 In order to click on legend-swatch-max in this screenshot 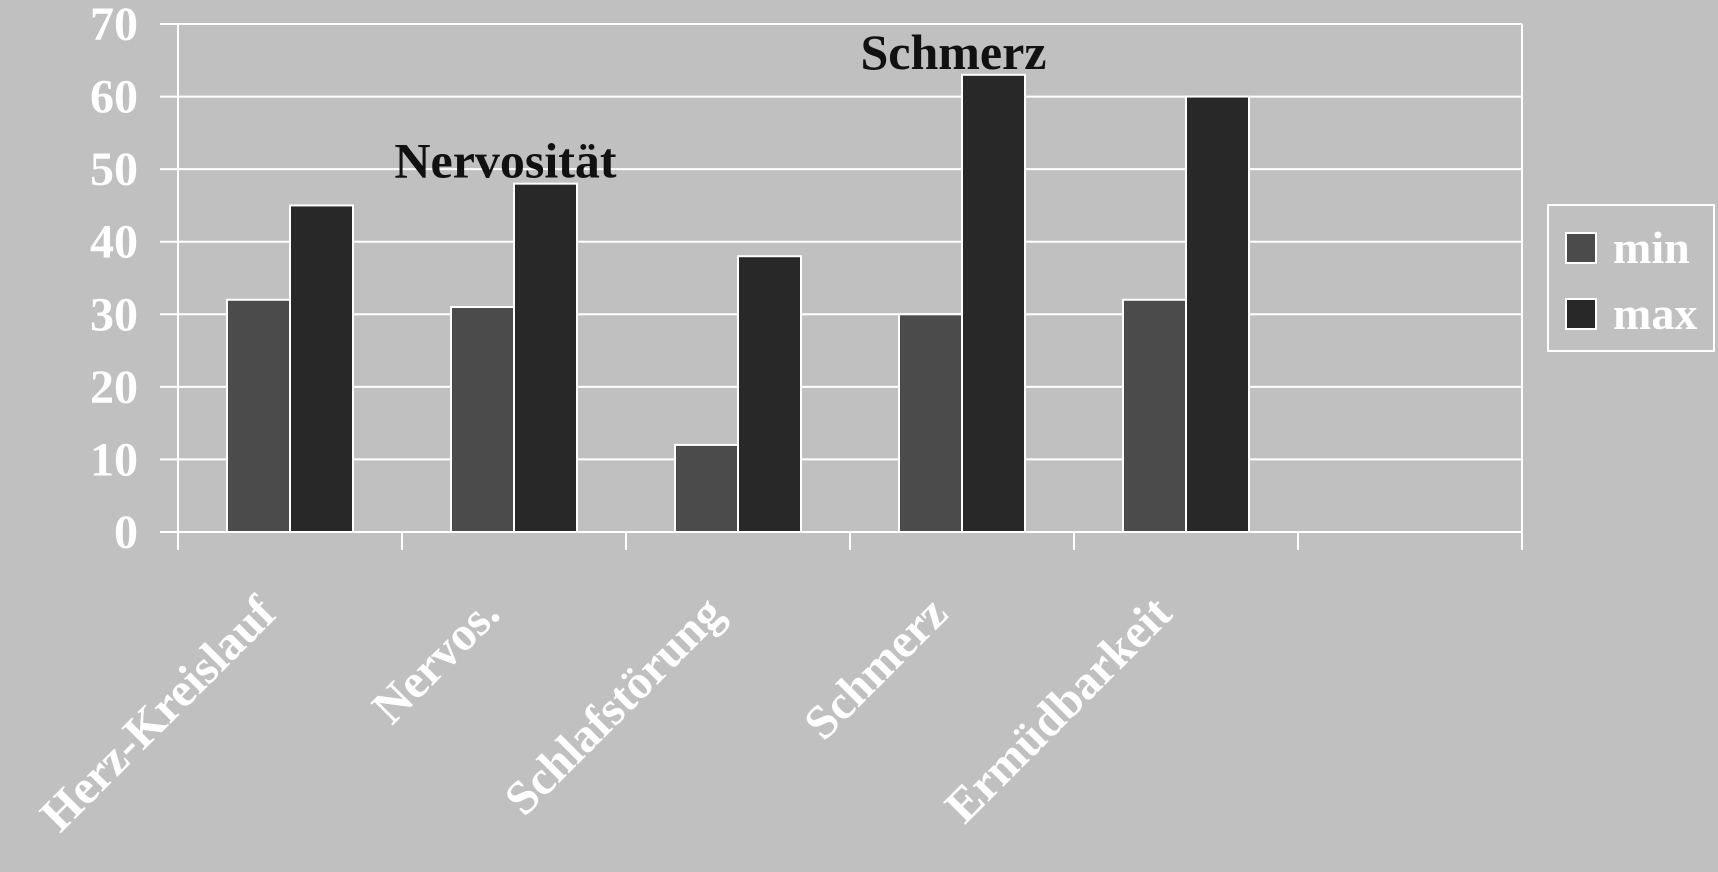, I will do `click(1581, 314)`.